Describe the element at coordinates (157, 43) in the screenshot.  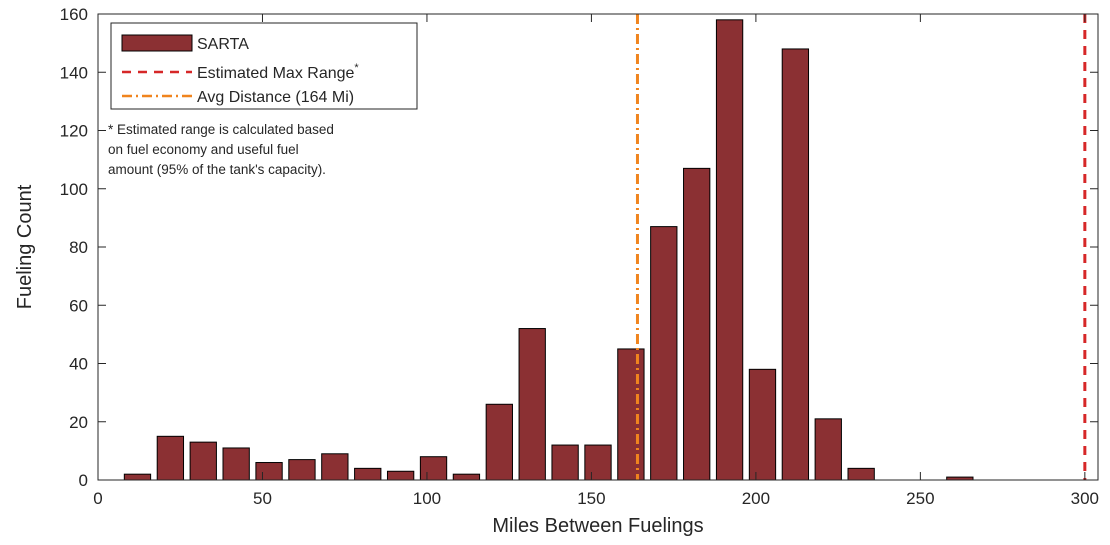
I see `legend-swatch-sarta` at that location.